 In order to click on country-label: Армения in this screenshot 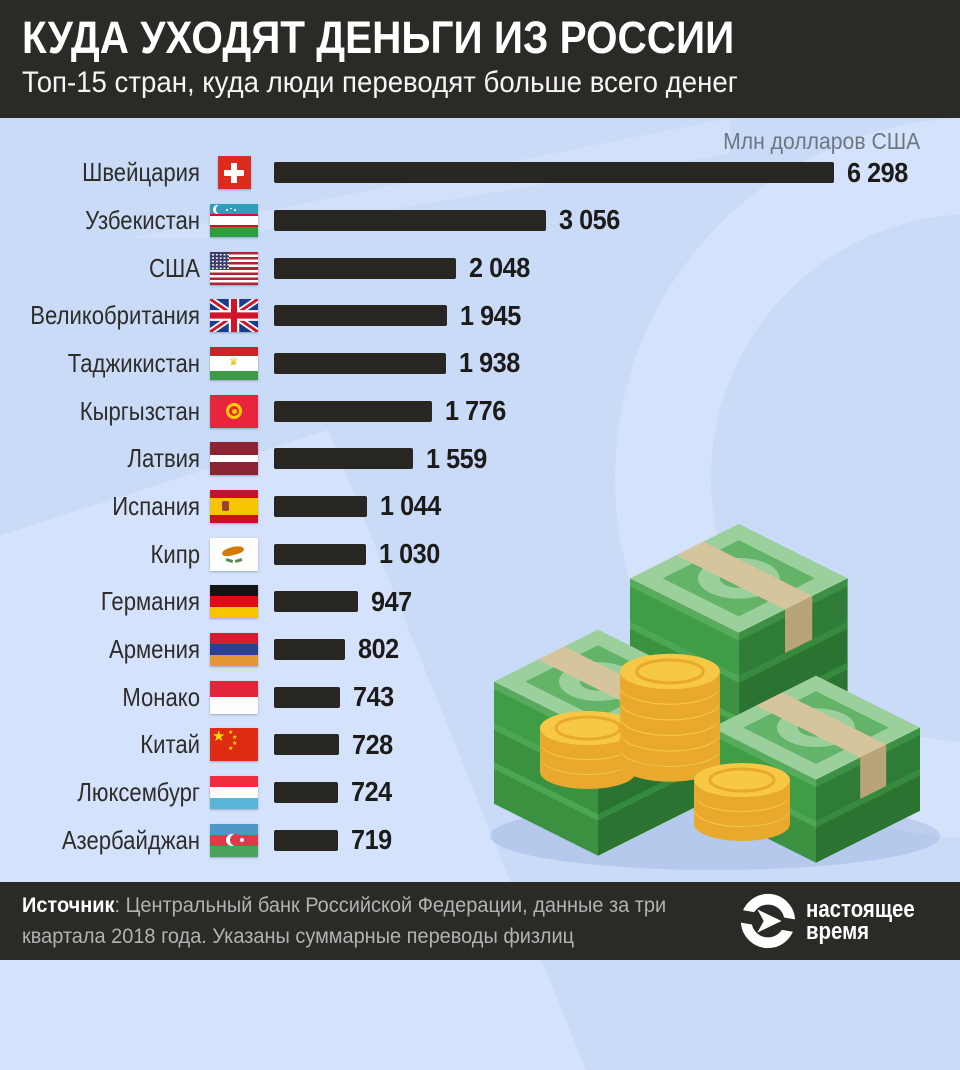, I will do `click(154, 648)`.